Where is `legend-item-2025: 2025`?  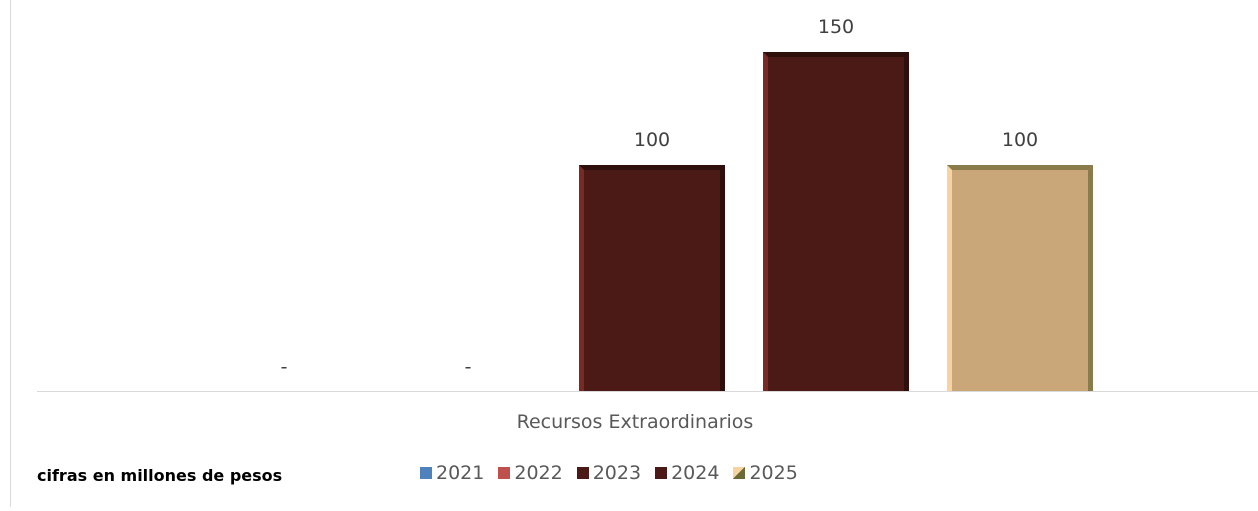
legend-item-2025: 2025 is located at coordinates (765, 473).